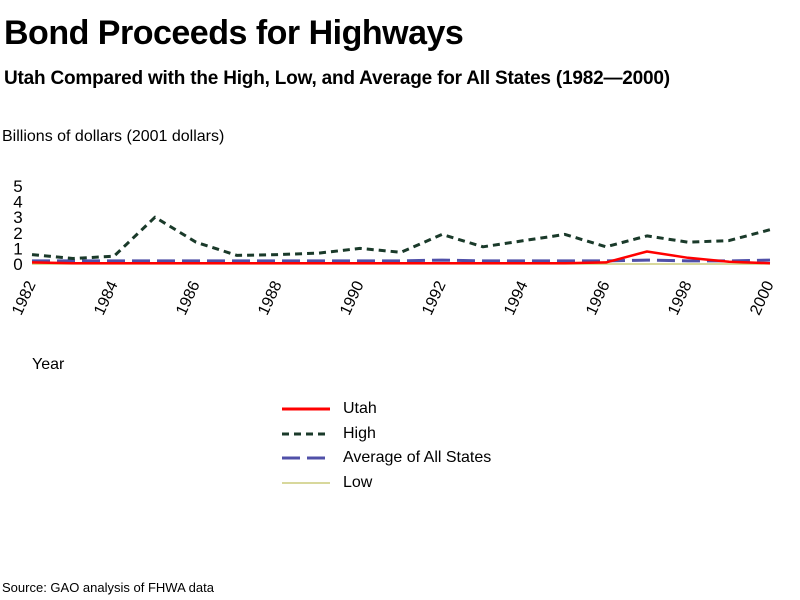 Image resolution: width=800 pixels, height=600 pixels. Describe the element at coordinates (24, 298) in the screenshot. I see `x-tick-label: 1982` at that location.